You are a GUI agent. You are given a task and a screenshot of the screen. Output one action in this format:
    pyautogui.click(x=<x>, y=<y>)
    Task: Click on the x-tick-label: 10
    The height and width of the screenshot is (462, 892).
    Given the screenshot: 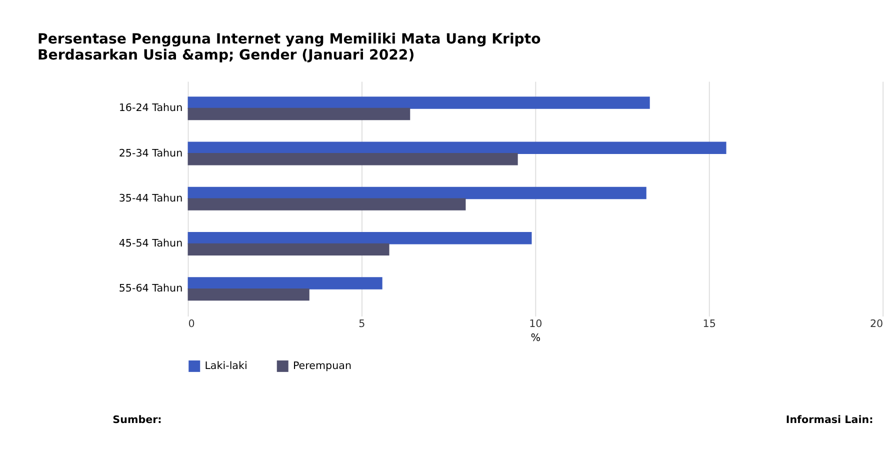 What is the action you would take?
    pyautogui.click(x=535, y=324)
    